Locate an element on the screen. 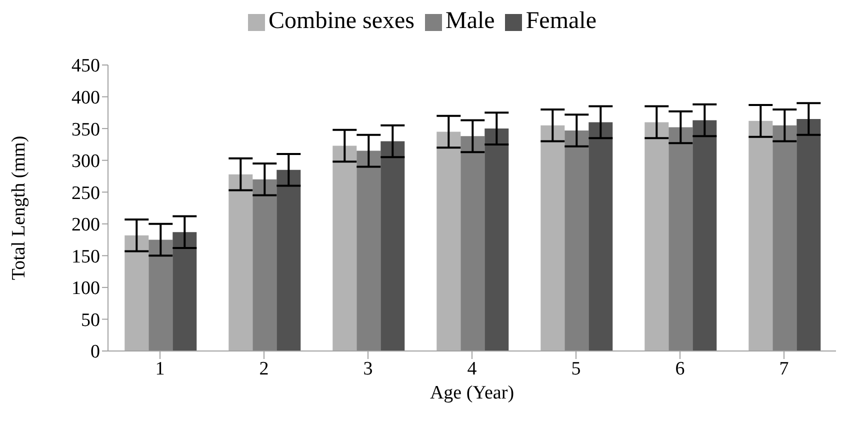 This screenshot has width=849, height=421. x-tick-label: 3 is located at coordinates (368, 369).